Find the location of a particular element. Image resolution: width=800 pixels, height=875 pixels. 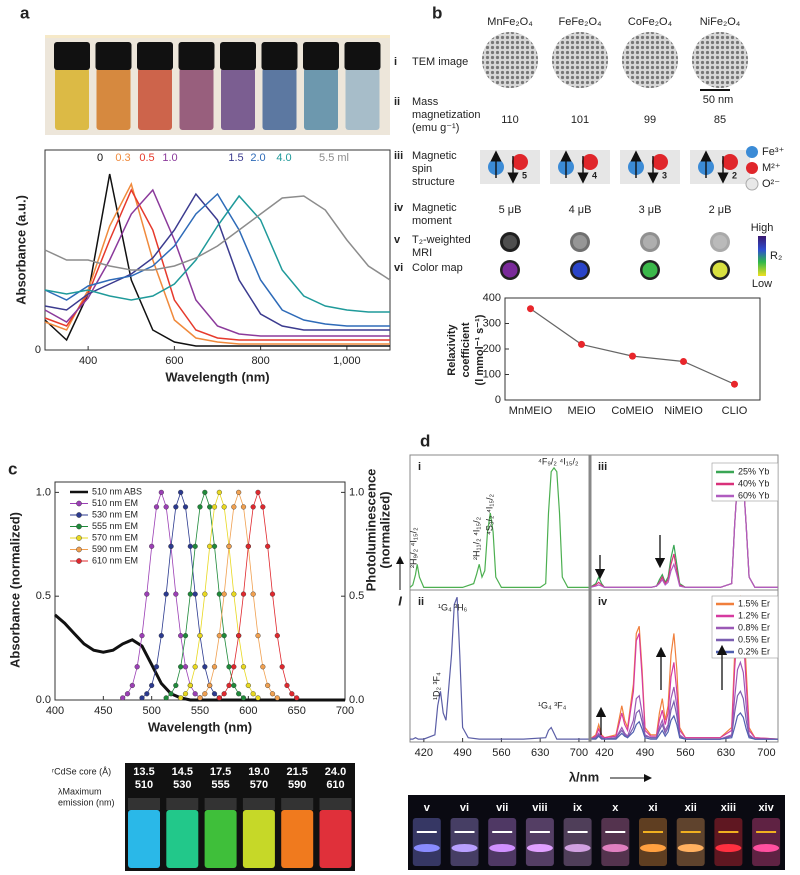

legend-label: 610 nm EM is located at coordinates (115, 560).